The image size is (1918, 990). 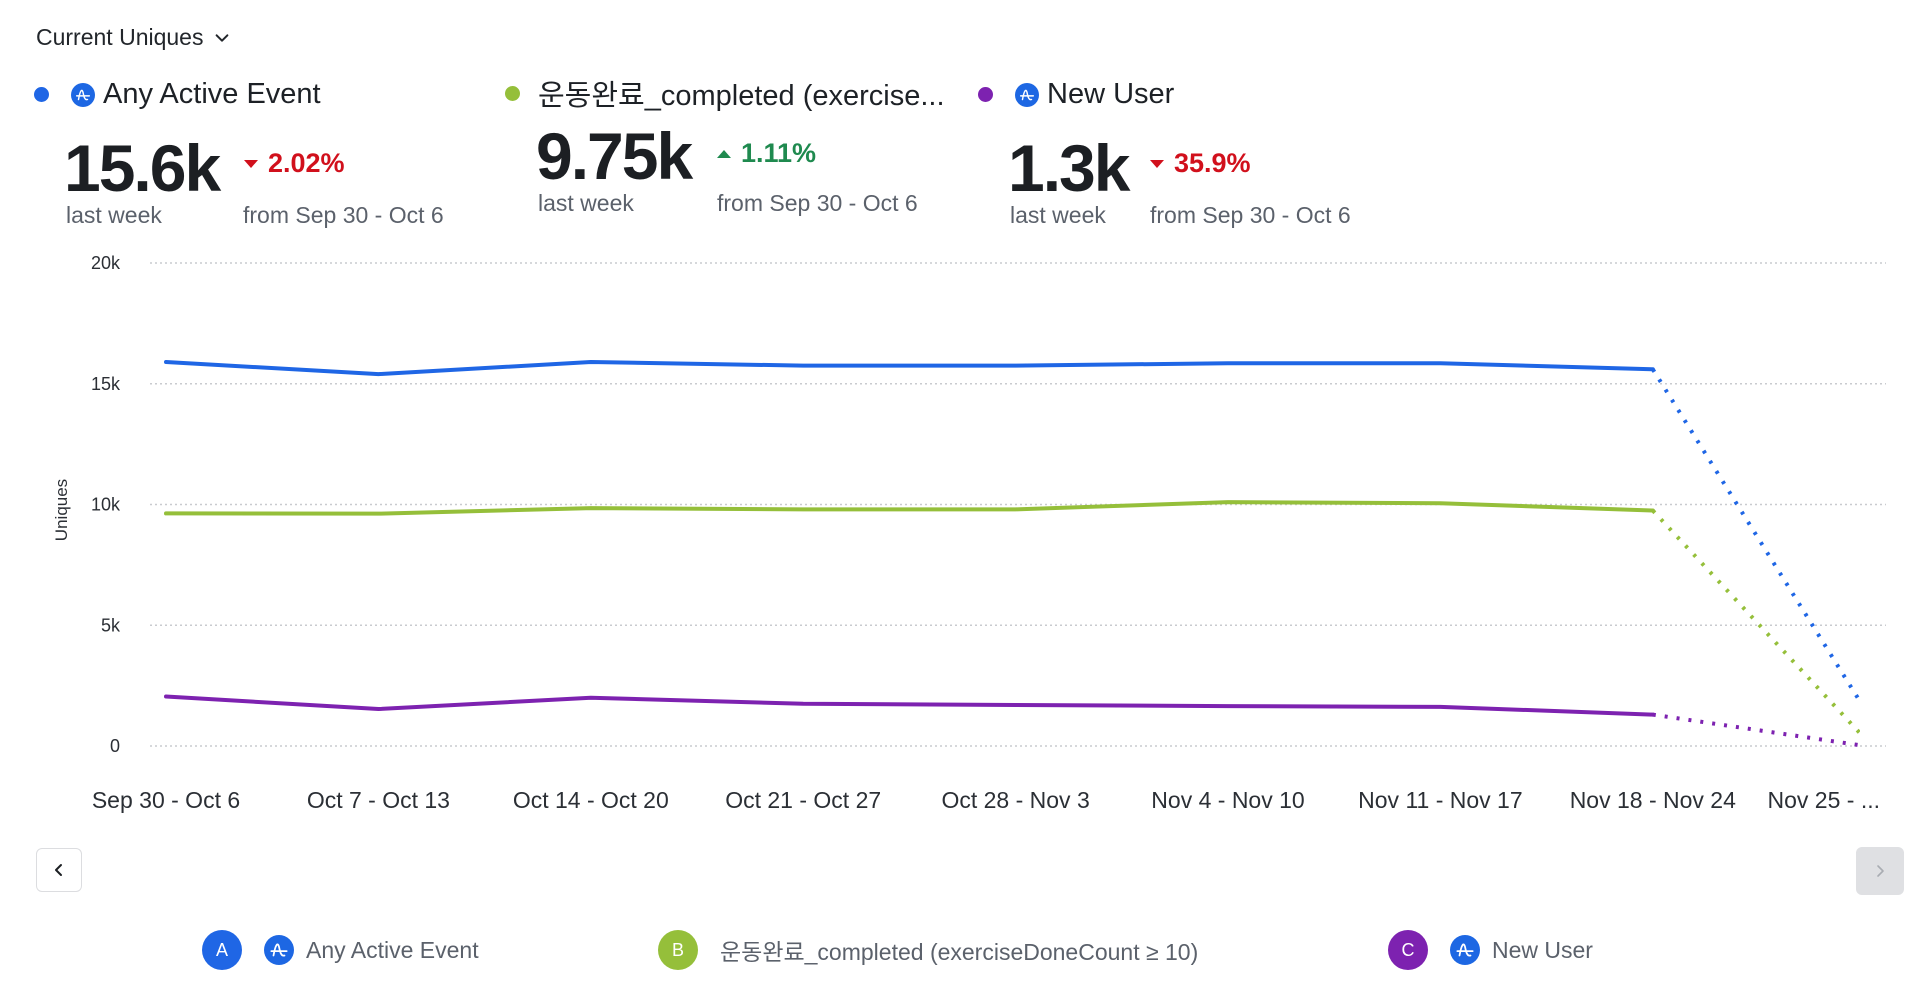 I want to click on y-axis-label: Uniques, so click(x=61, y=510).